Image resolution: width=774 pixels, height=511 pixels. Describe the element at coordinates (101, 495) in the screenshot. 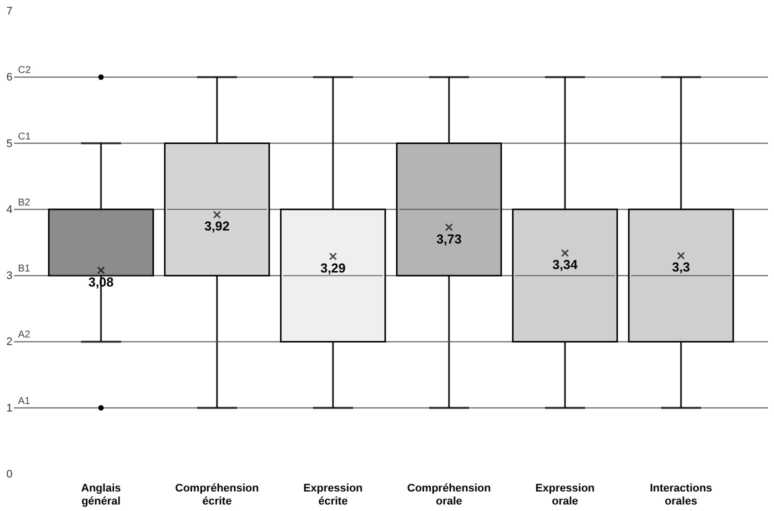

I see `x-tick-label: Anglais général` at that location.